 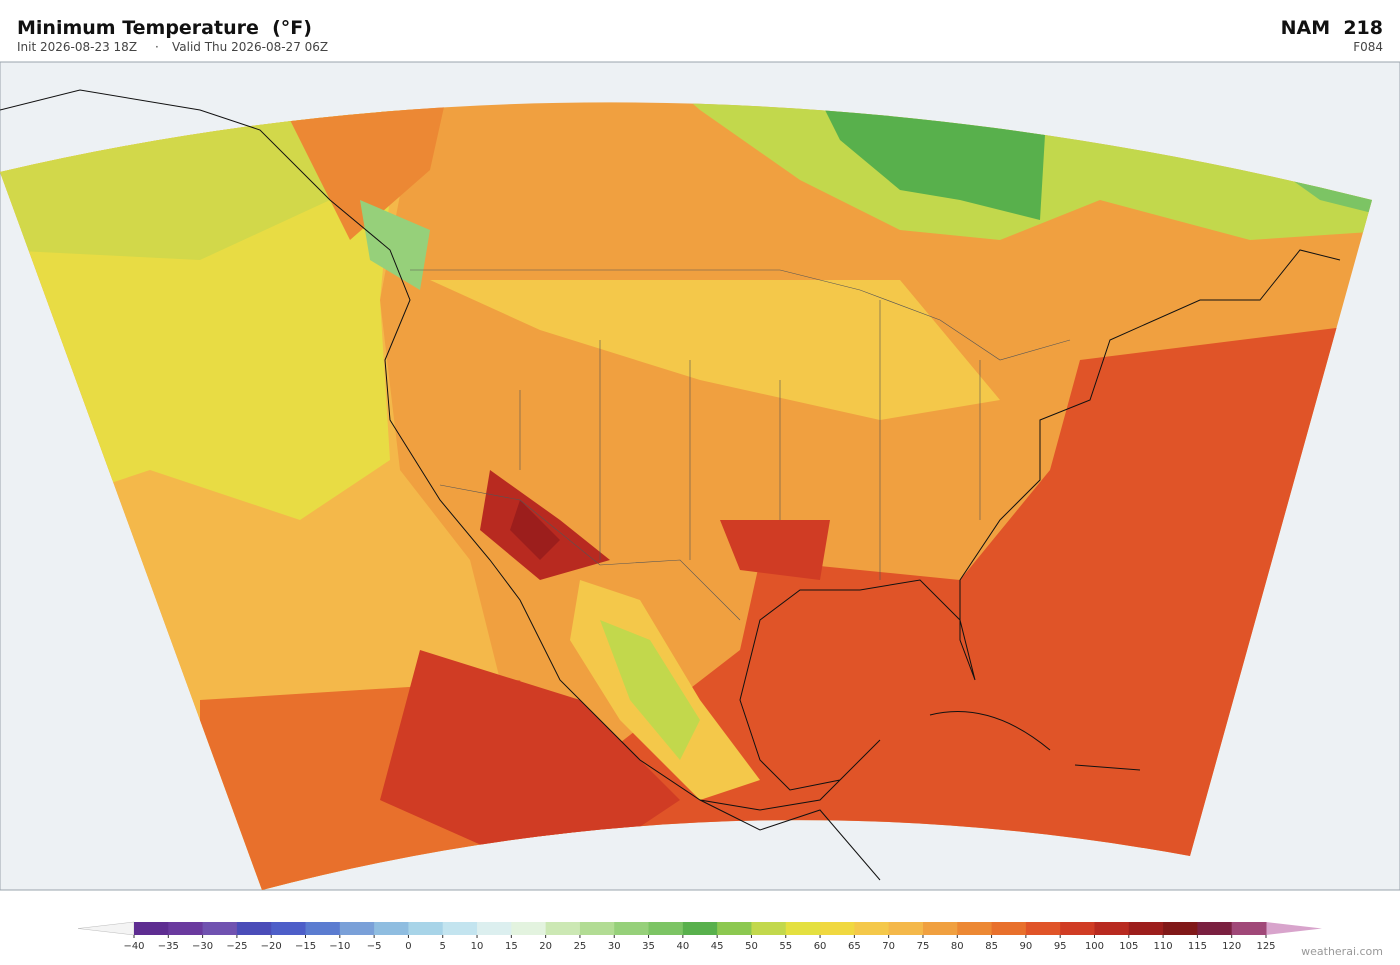 I want to click on colorbar-tick-label: 85, so click(x=991, y=946).